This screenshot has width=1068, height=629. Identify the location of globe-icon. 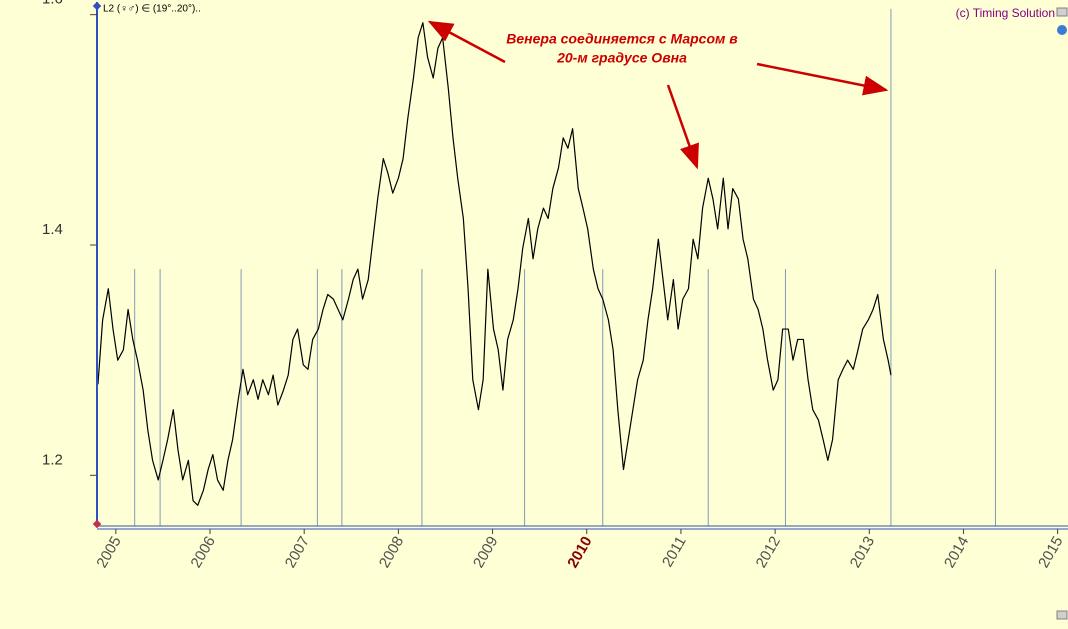
(1062, 30).